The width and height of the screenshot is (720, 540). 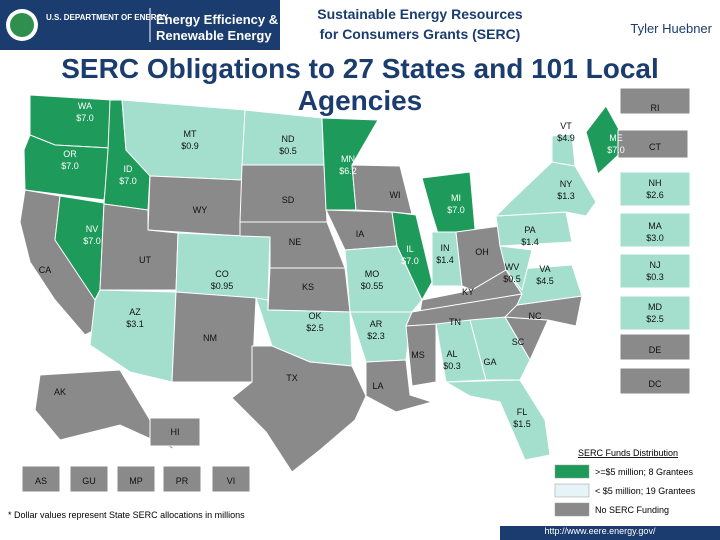 I want to click on state-label: AS, so click(x=41, y=481).